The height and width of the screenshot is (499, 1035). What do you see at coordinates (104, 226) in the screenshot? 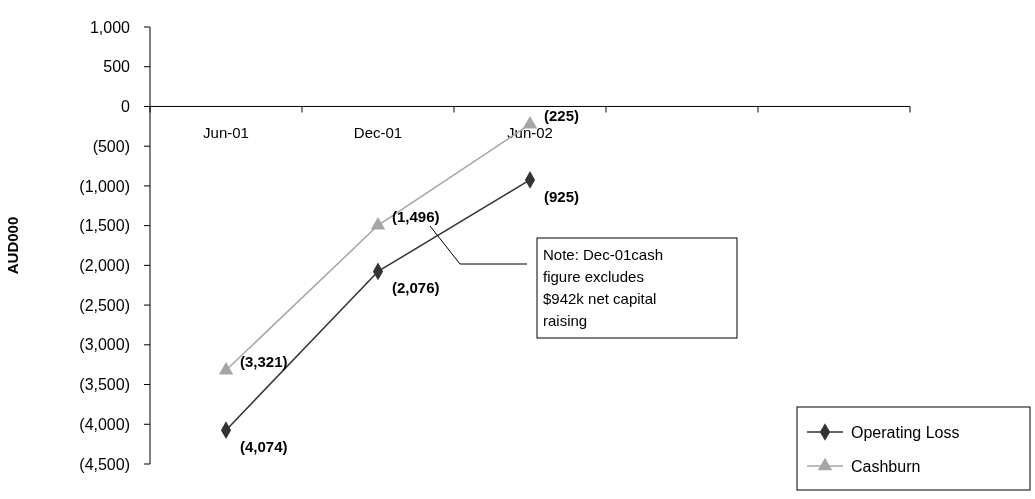
I see `y-tick-label: (1,500)` at bounding box center [104, 226].